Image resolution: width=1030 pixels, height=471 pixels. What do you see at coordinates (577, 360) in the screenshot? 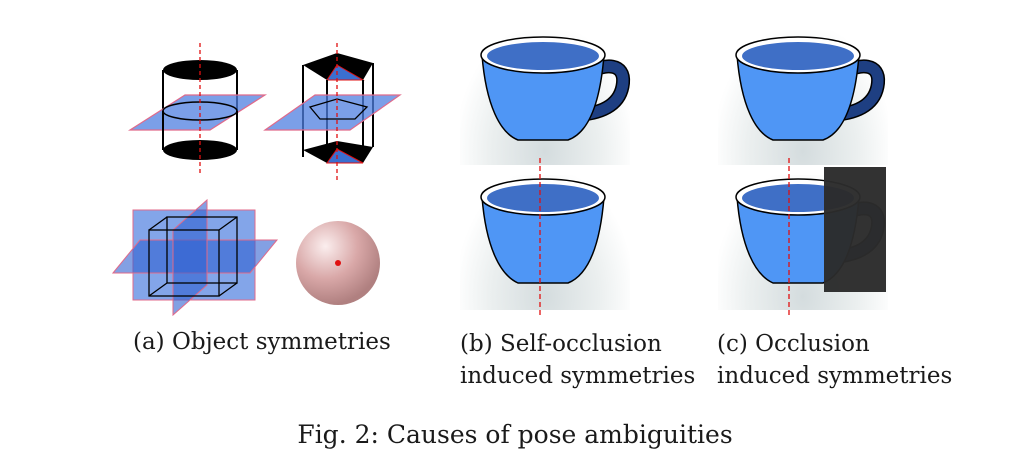
I see `caption-self-occlusion: (b) Self-occlusion induced symmetries` at bounding box center [577, 360].